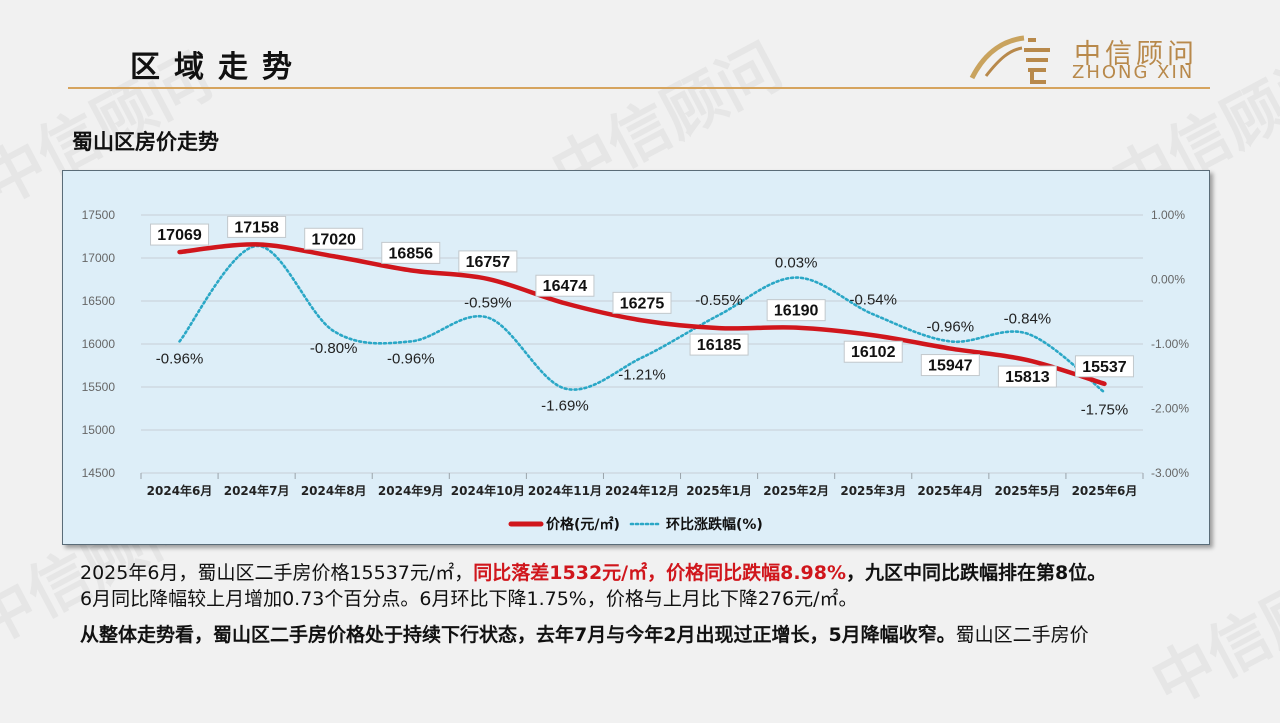 The width and height of the screenshot is (1280, 723). Describe the element at coordinates (873, 490) in the screenshot. I see `x-tick-label: 2025年3月` at that location.